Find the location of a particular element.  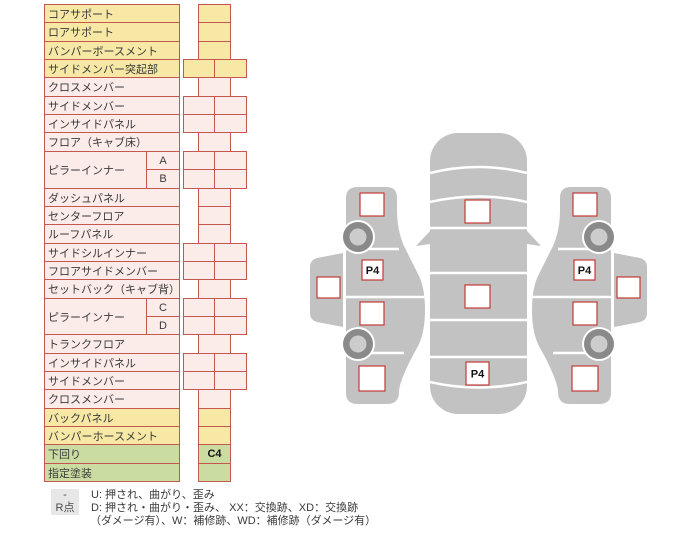

row-sublabel: C is located at coordinates (163, 307).